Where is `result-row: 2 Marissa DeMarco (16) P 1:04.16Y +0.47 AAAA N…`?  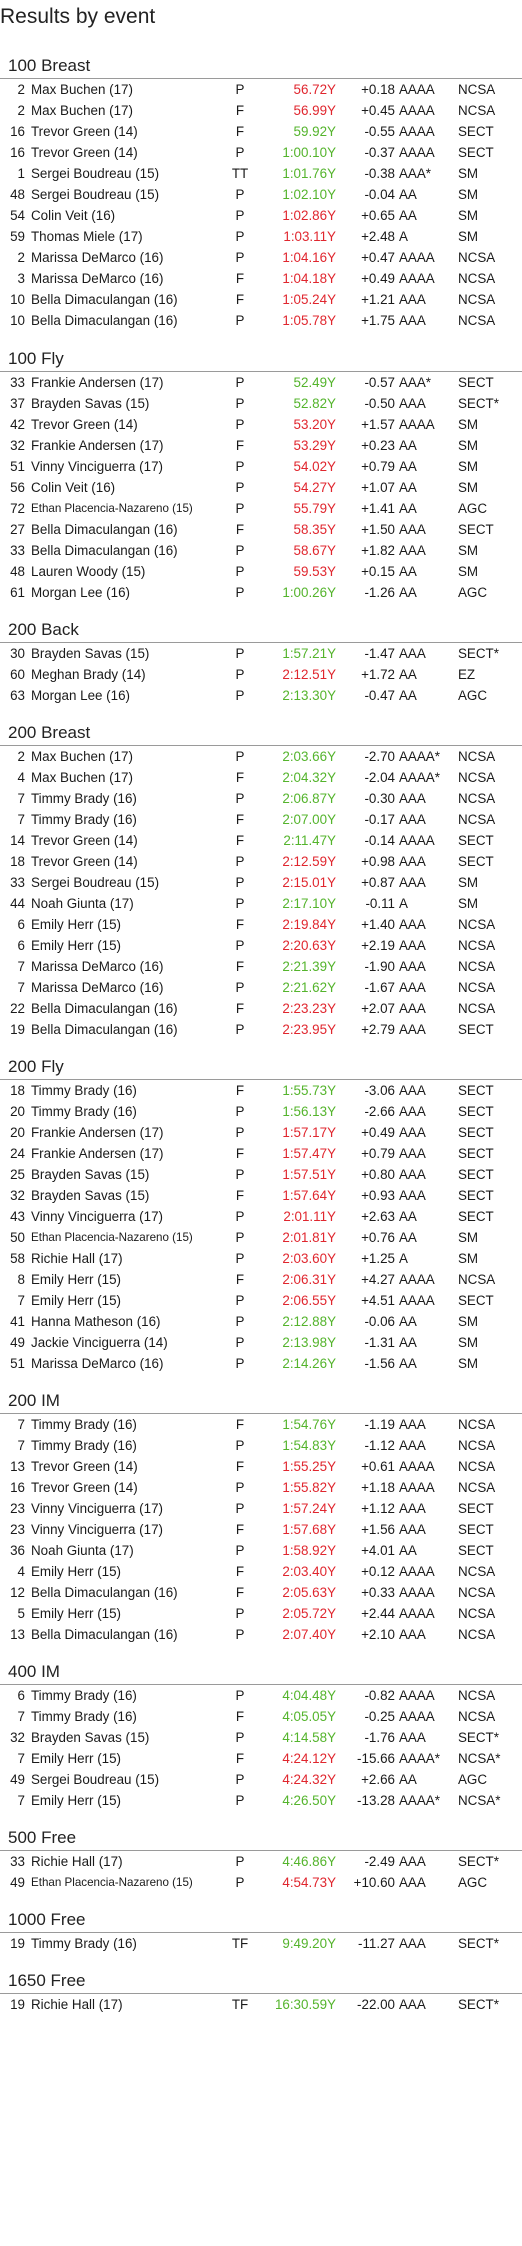
result-row: 2 Marissa DeMarco (16) P 1:04.16Y +0.47 AAAA N… is located at coordinates (261, 257).